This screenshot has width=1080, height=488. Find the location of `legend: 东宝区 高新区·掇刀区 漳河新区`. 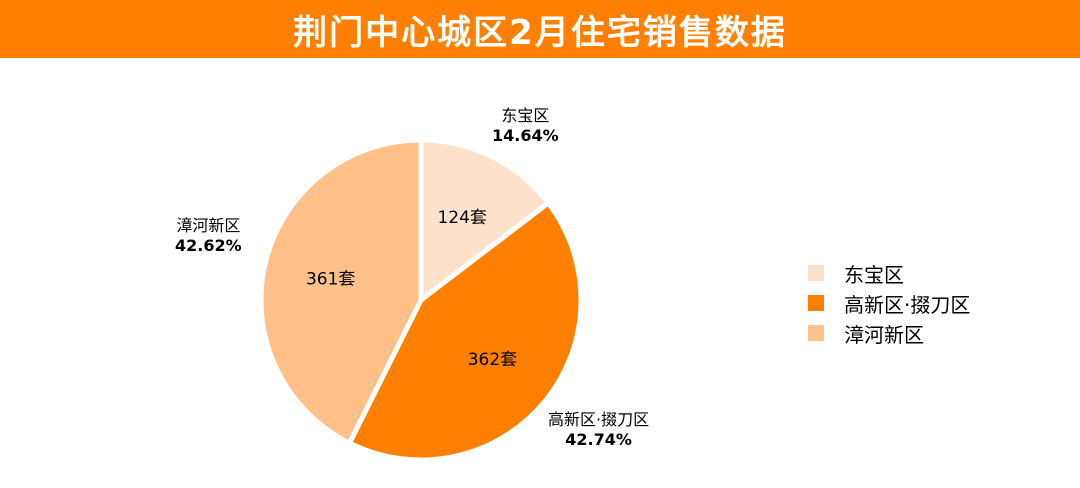

legend: 东宝区 高新区·掇刀区 漳河新区 is located at coordinates (889, 303).